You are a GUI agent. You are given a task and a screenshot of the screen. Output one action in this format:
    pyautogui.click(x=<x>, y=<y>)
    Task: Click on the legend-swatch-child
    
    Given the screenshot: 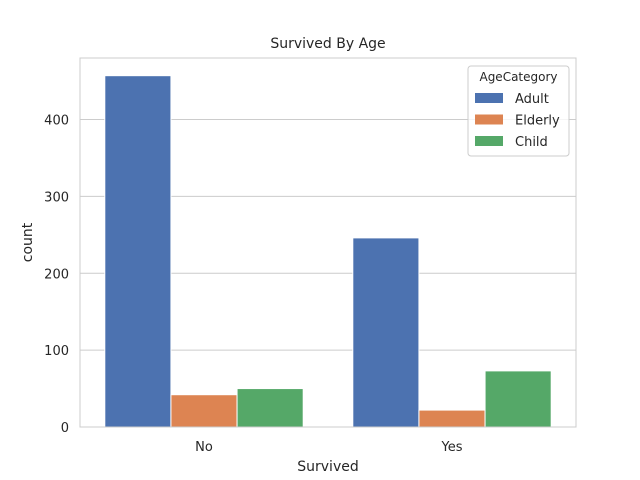 What is the action you would take?
    pyautogui.click(x=489, y=141)
    